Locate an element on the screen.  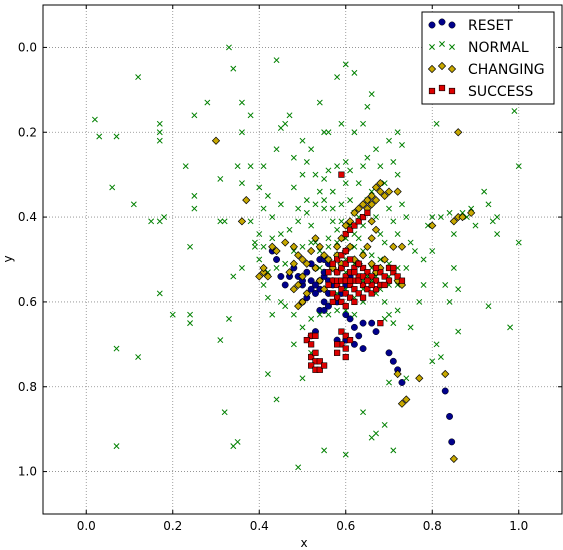
legend-marker-changing is located at coordinates (432, 69).